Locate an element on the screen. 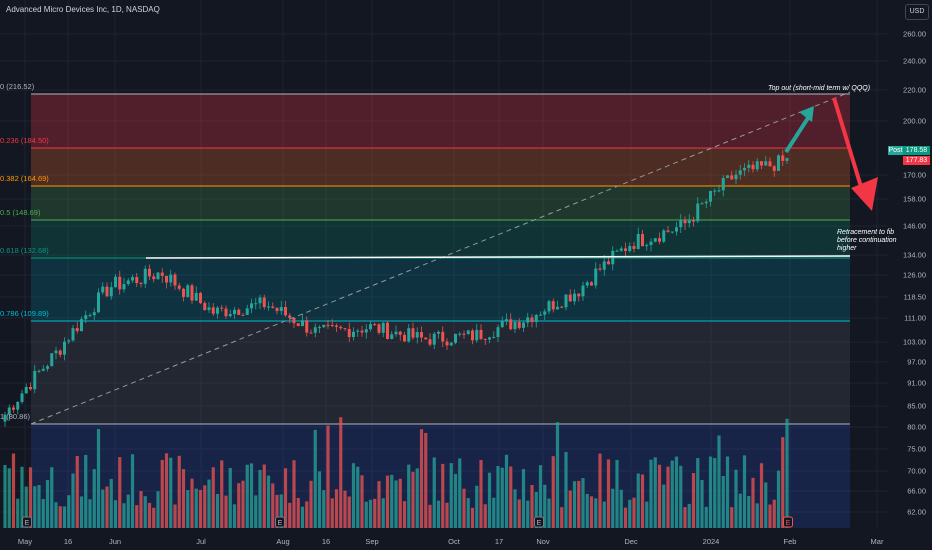  price-tick-label: 126.00 is located at coordinates (914, 275).